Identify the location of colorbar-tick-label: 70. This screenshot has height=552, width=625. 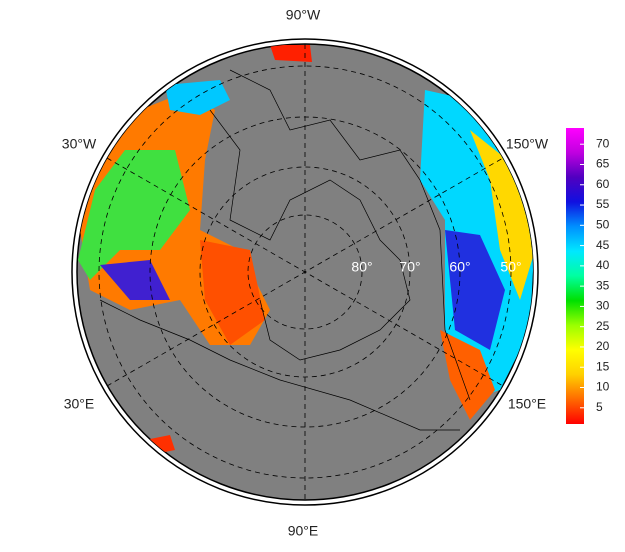
(603, 143).